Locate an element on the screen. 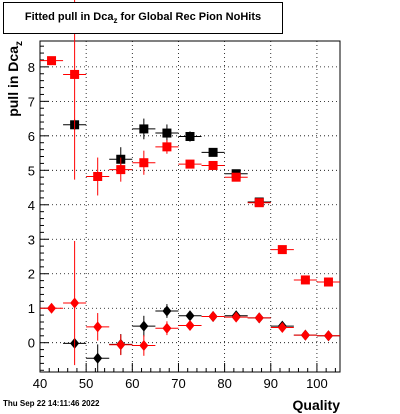  y-tick-label: 3 is located at coordinates (31, 239).